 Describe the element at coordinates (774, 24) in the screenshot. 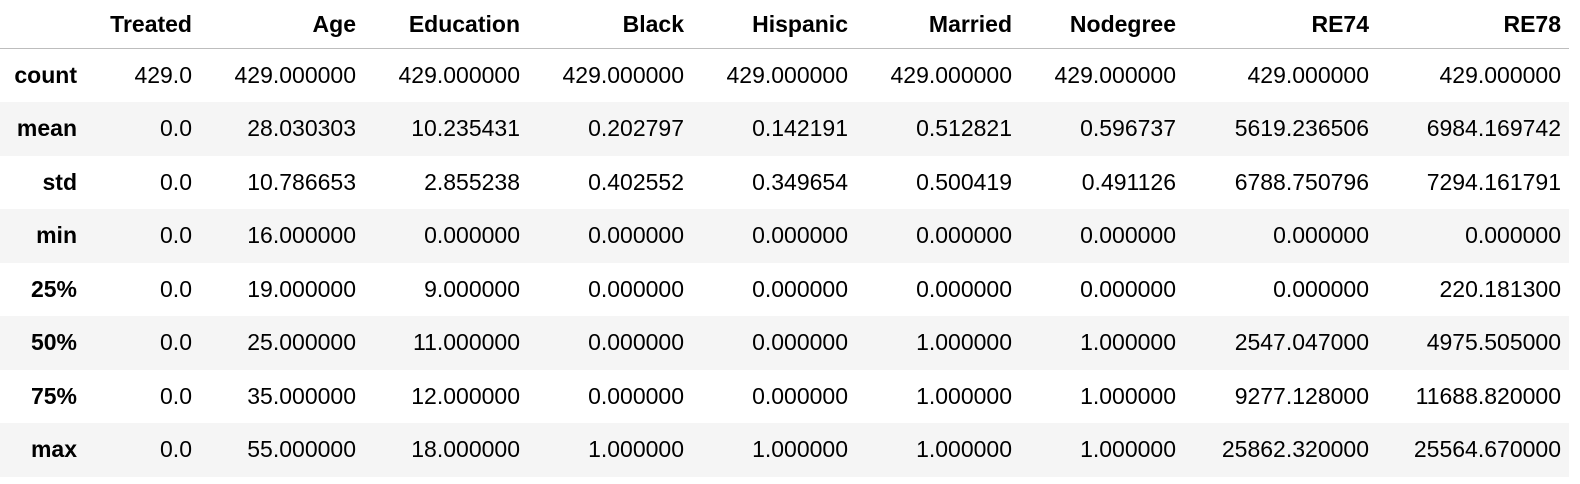

I see `column-header-hispanic: Hispanic` at that location.